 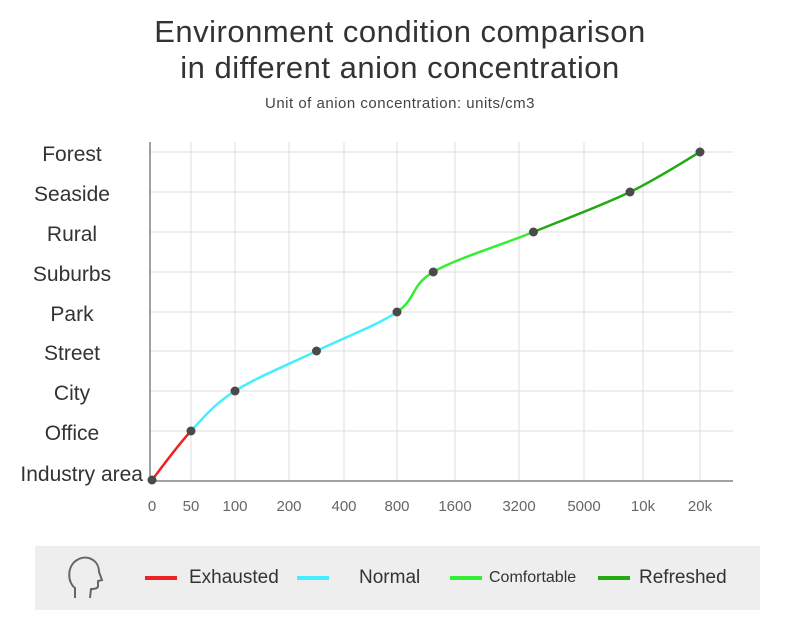 I want to click on head-profile-icon, so click(x=86, y=577).